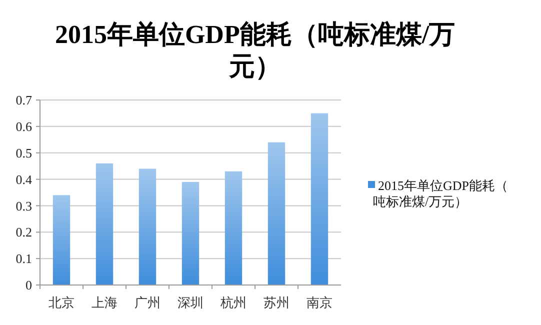 The image size is (541, 325). Describe the element at coordinates (61, 302) in the screenshot. I see `x-tick-label: 北京` at that location.